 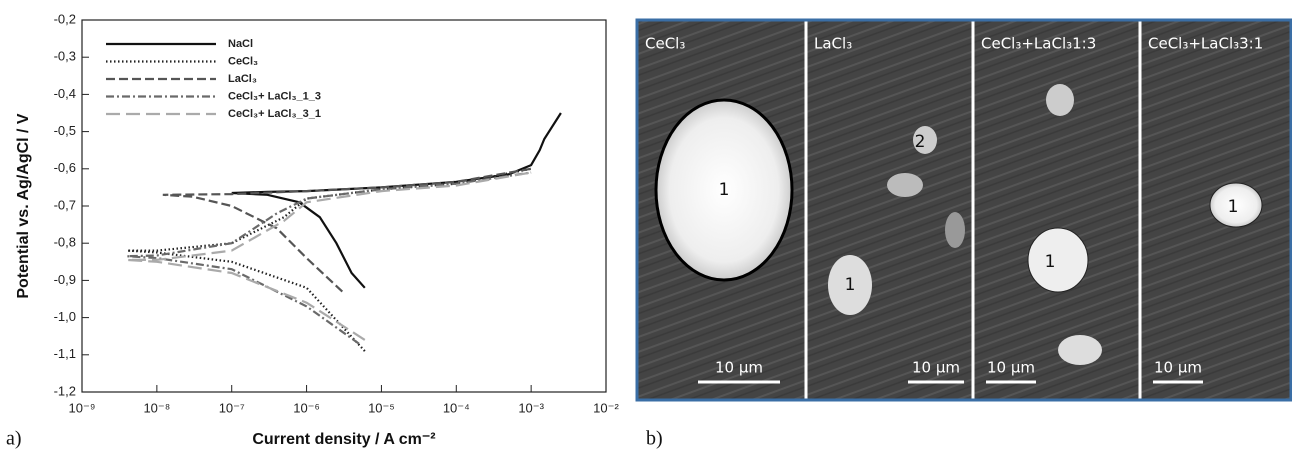 What do you see at coordinates (833, 44) in the screenshot?
I see `image-title: LaCl₃` at bounding box center [833, 44].